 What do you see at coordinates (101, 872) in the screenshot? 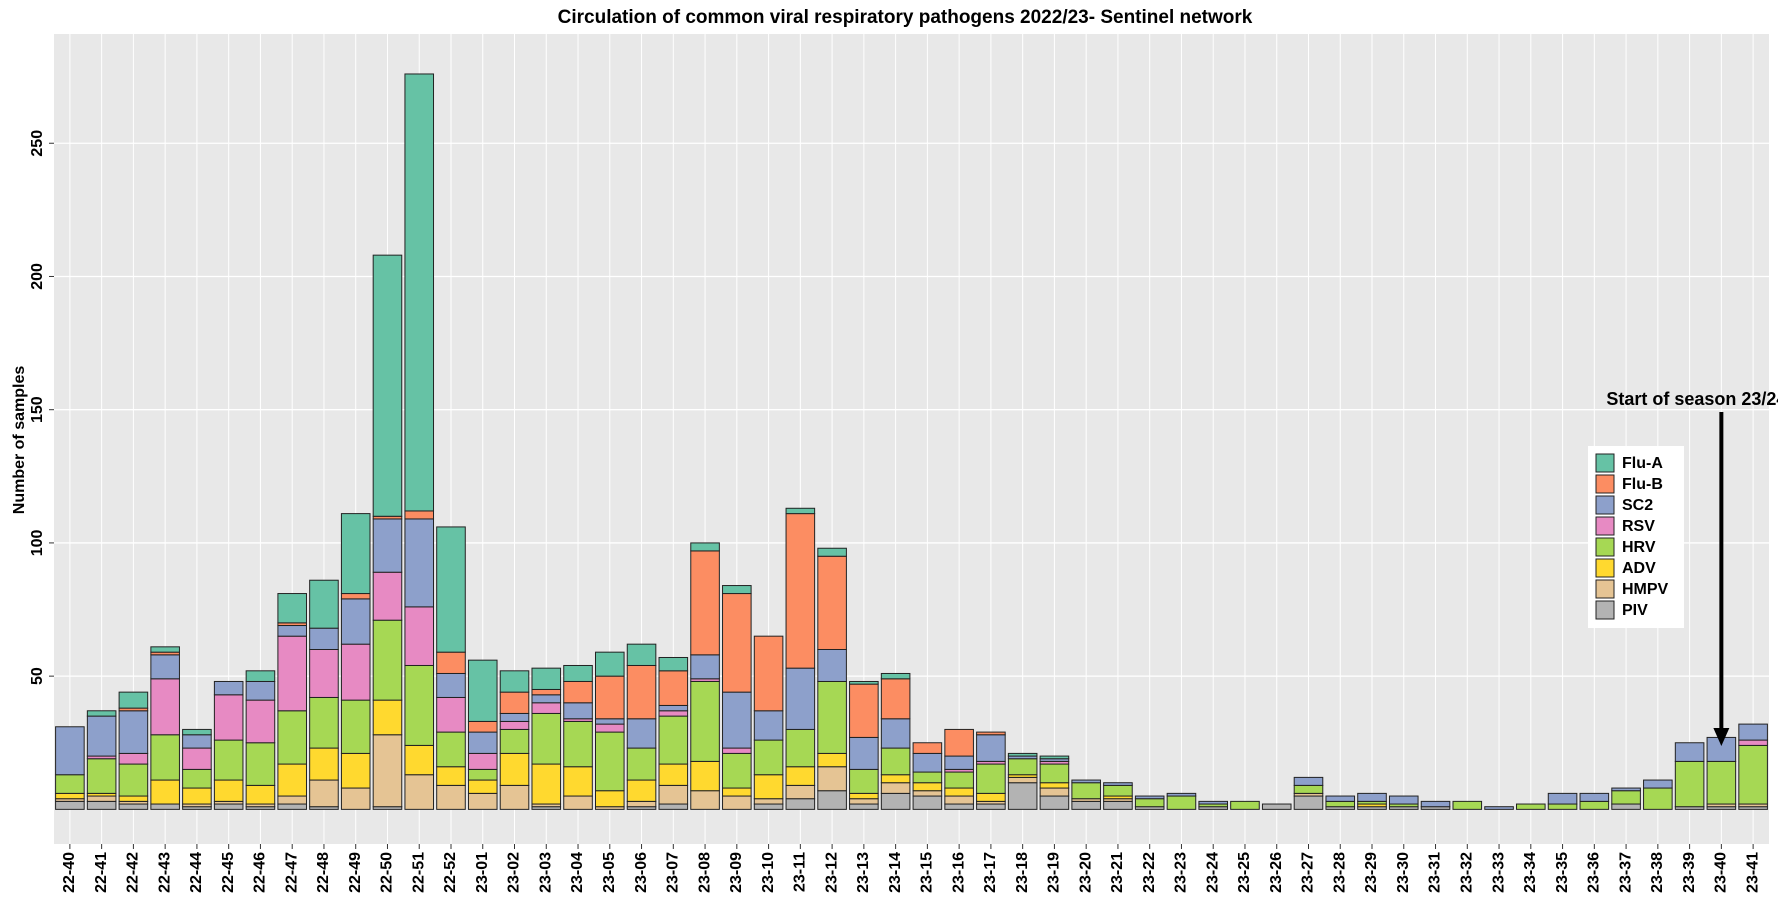
I see `x-tick-label: 22-41` at bounding box center [101, 872].